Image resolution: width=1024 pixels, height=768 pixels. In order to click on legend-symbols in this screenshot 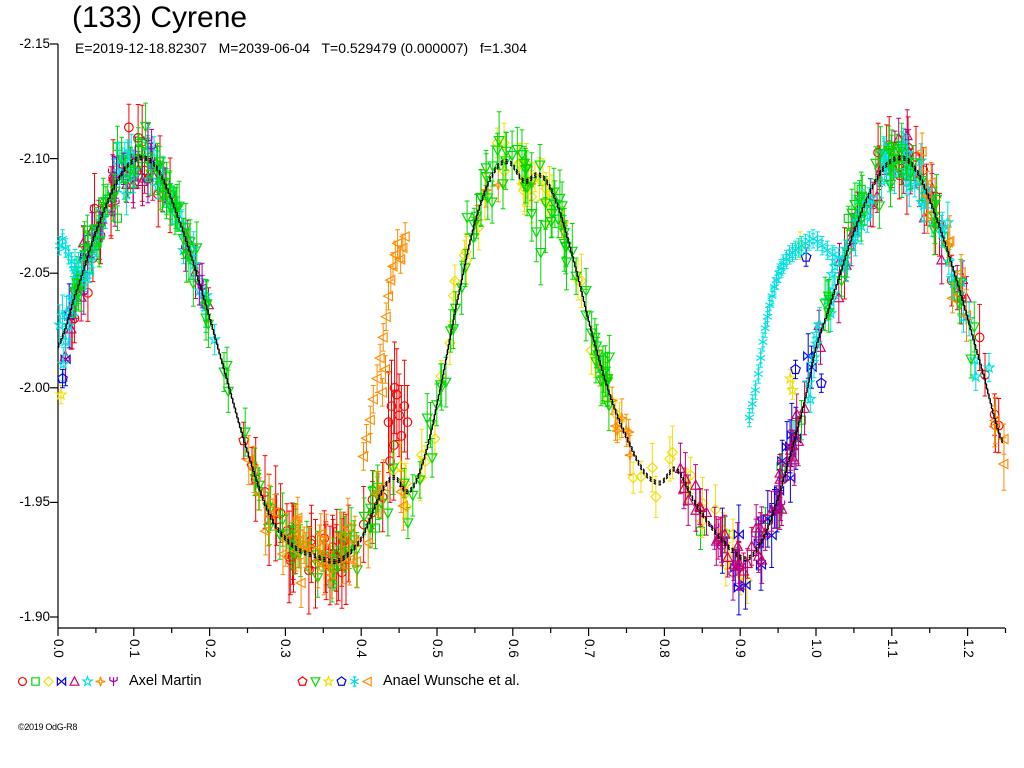, I will do `click(335, 681)`.